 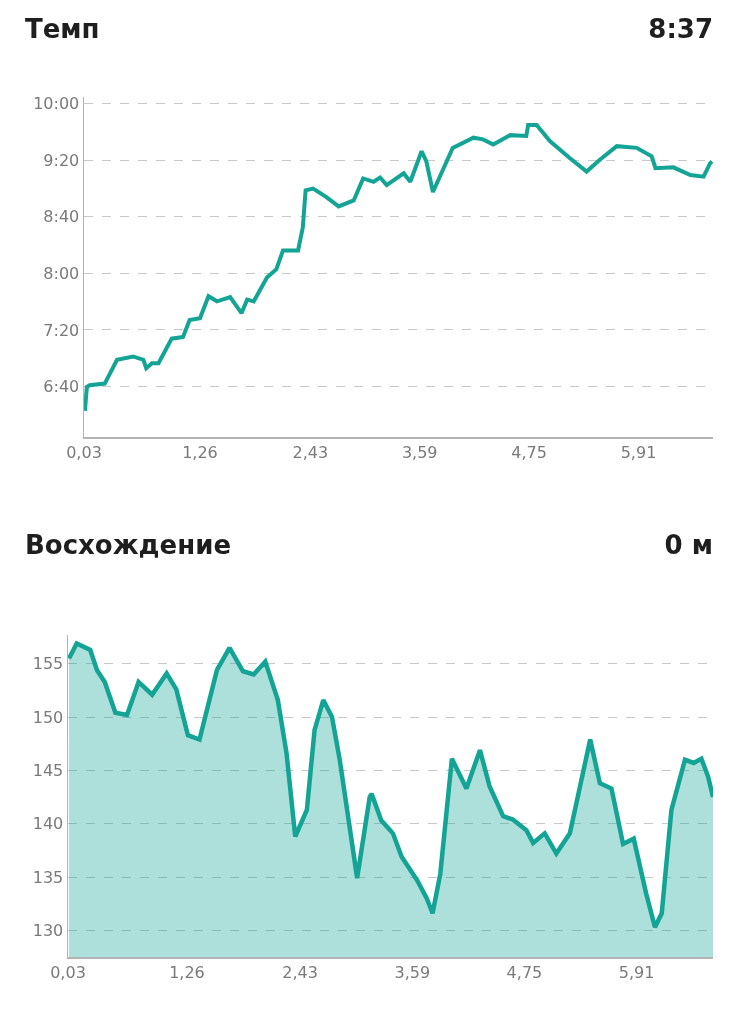 I want to click on y-tick-label: 7:20, so click(x=61, y=330).